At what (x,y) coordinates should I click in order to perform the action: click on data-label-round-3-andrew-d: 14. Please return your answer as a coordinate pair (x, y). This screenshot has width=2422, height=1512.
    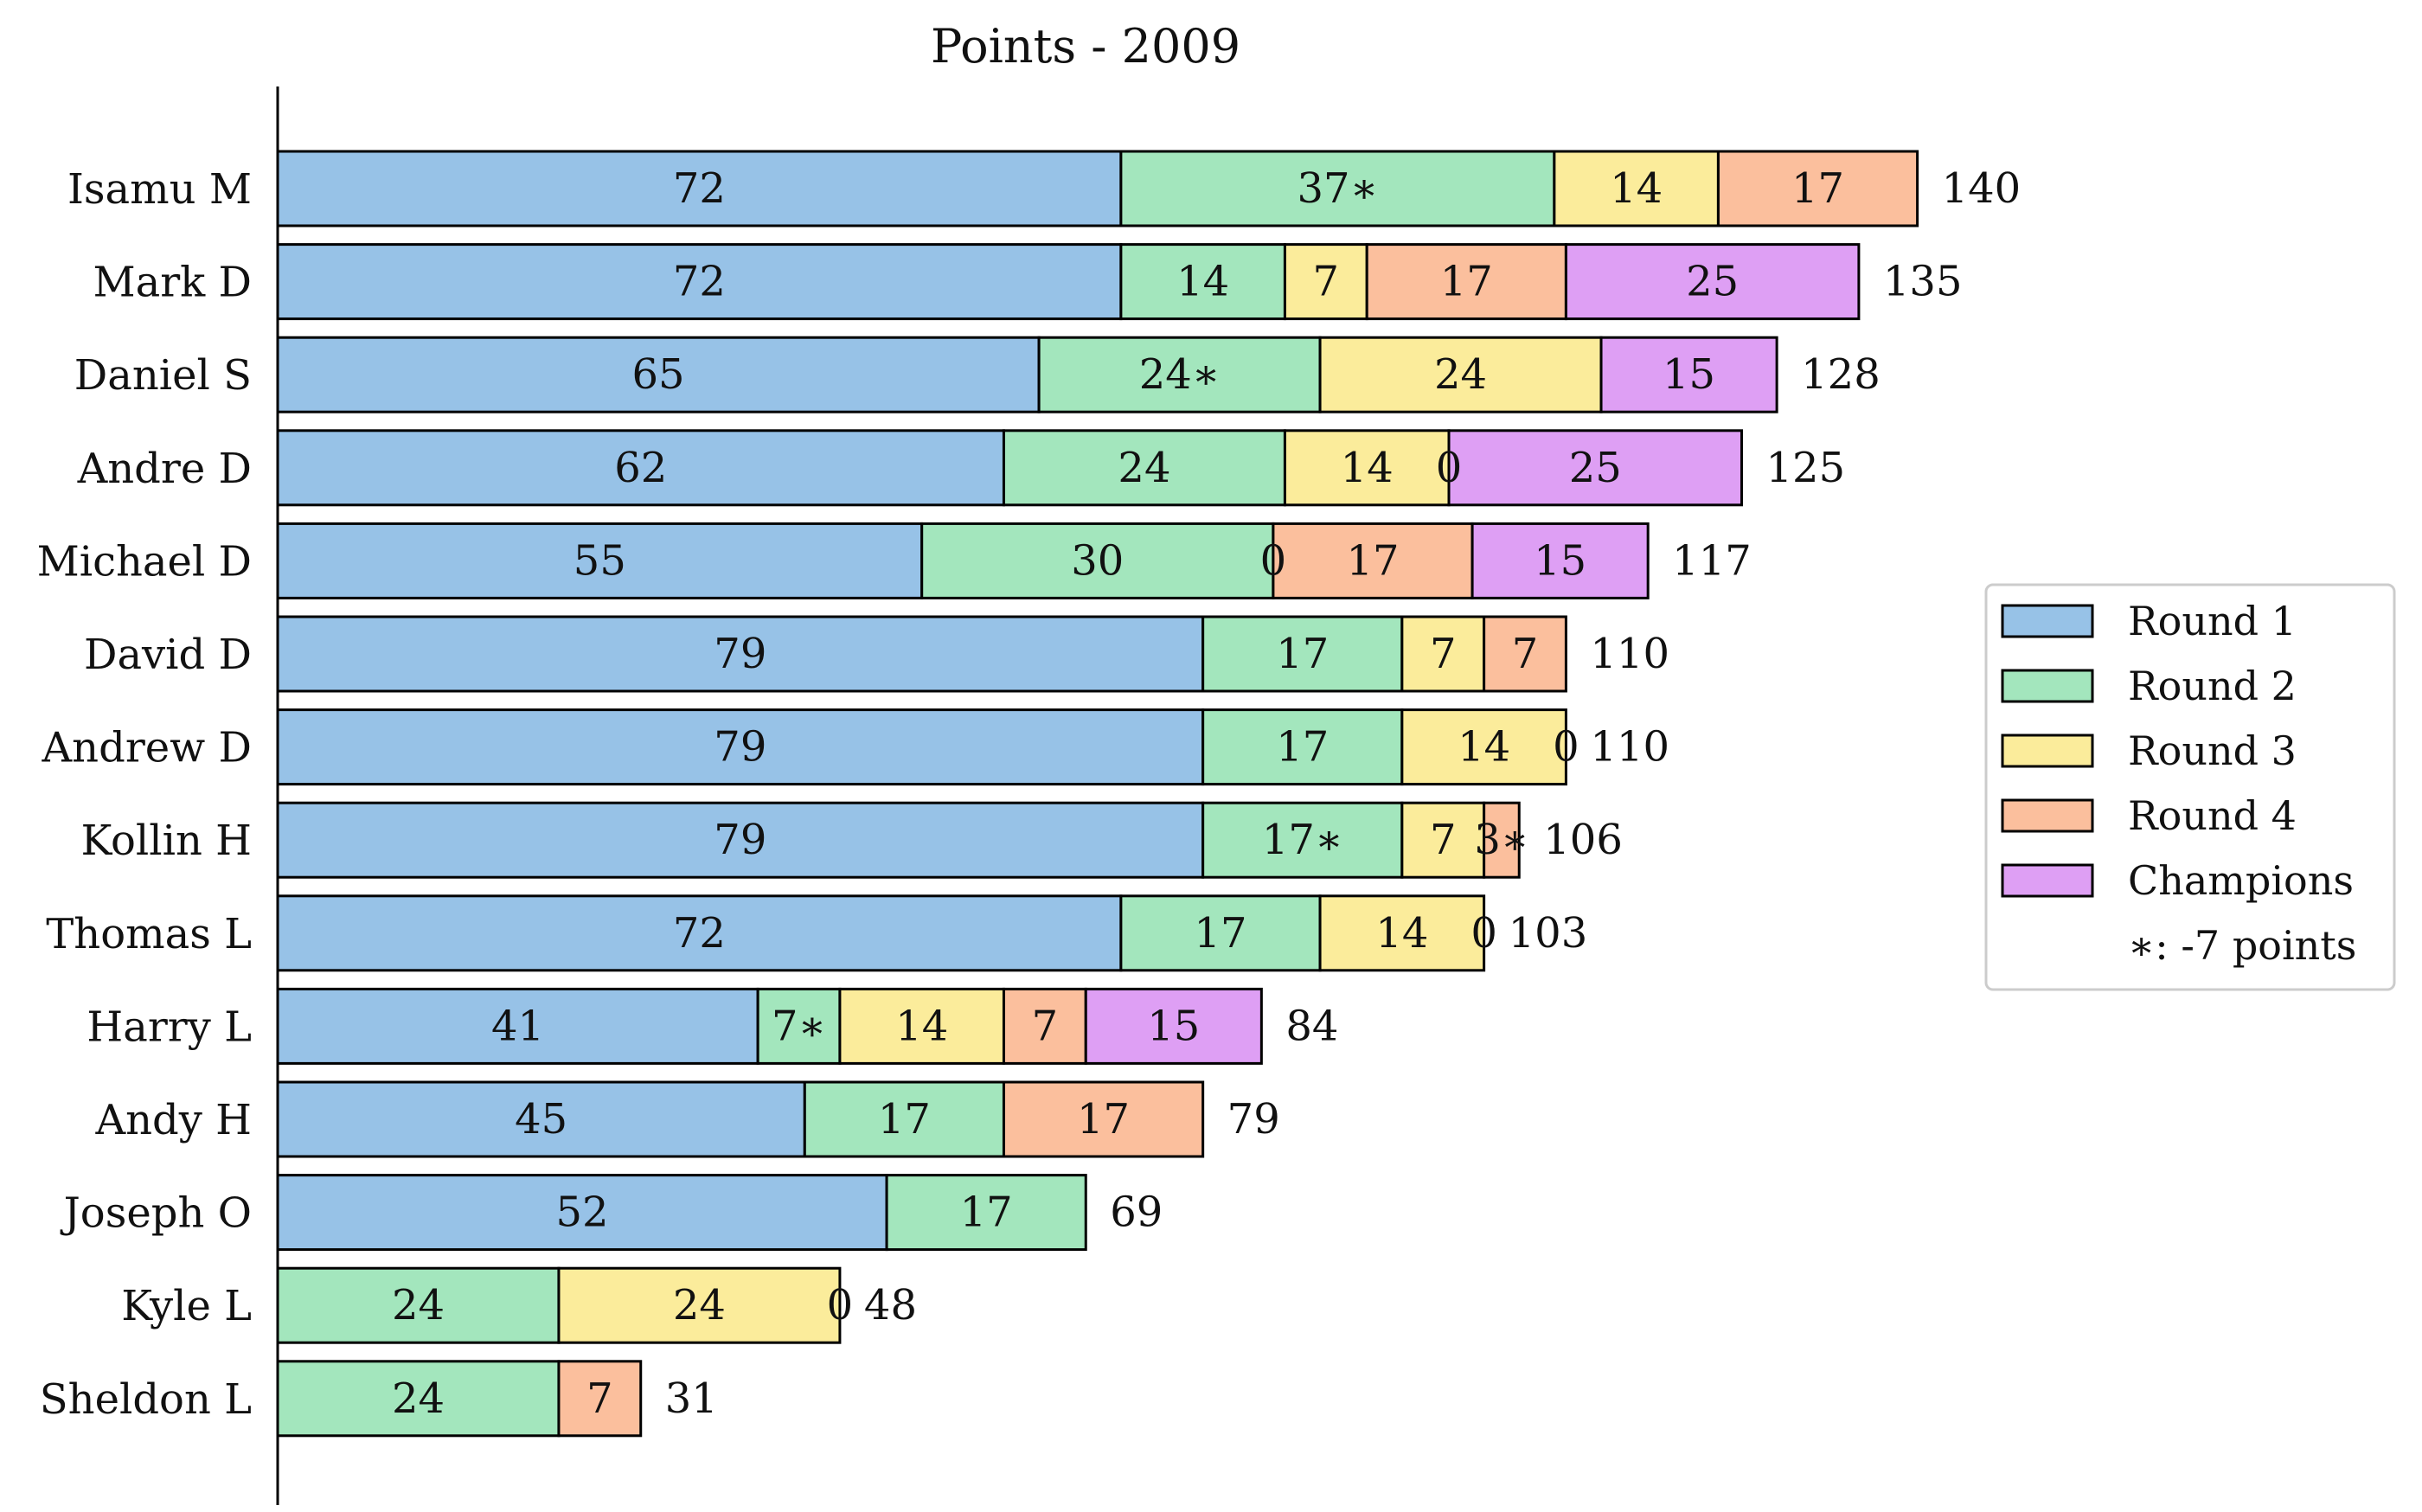
    Looking at the image, I should click on (1484, 747).